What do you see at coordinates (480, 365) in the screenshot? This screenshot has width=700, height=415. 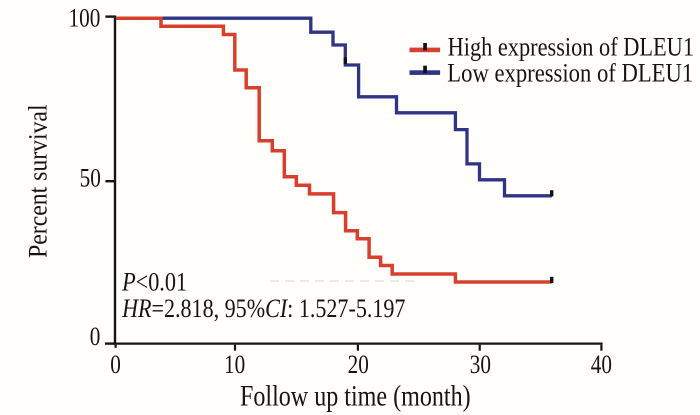 I see `svg-text: 30` at bounding box center [480, 365].